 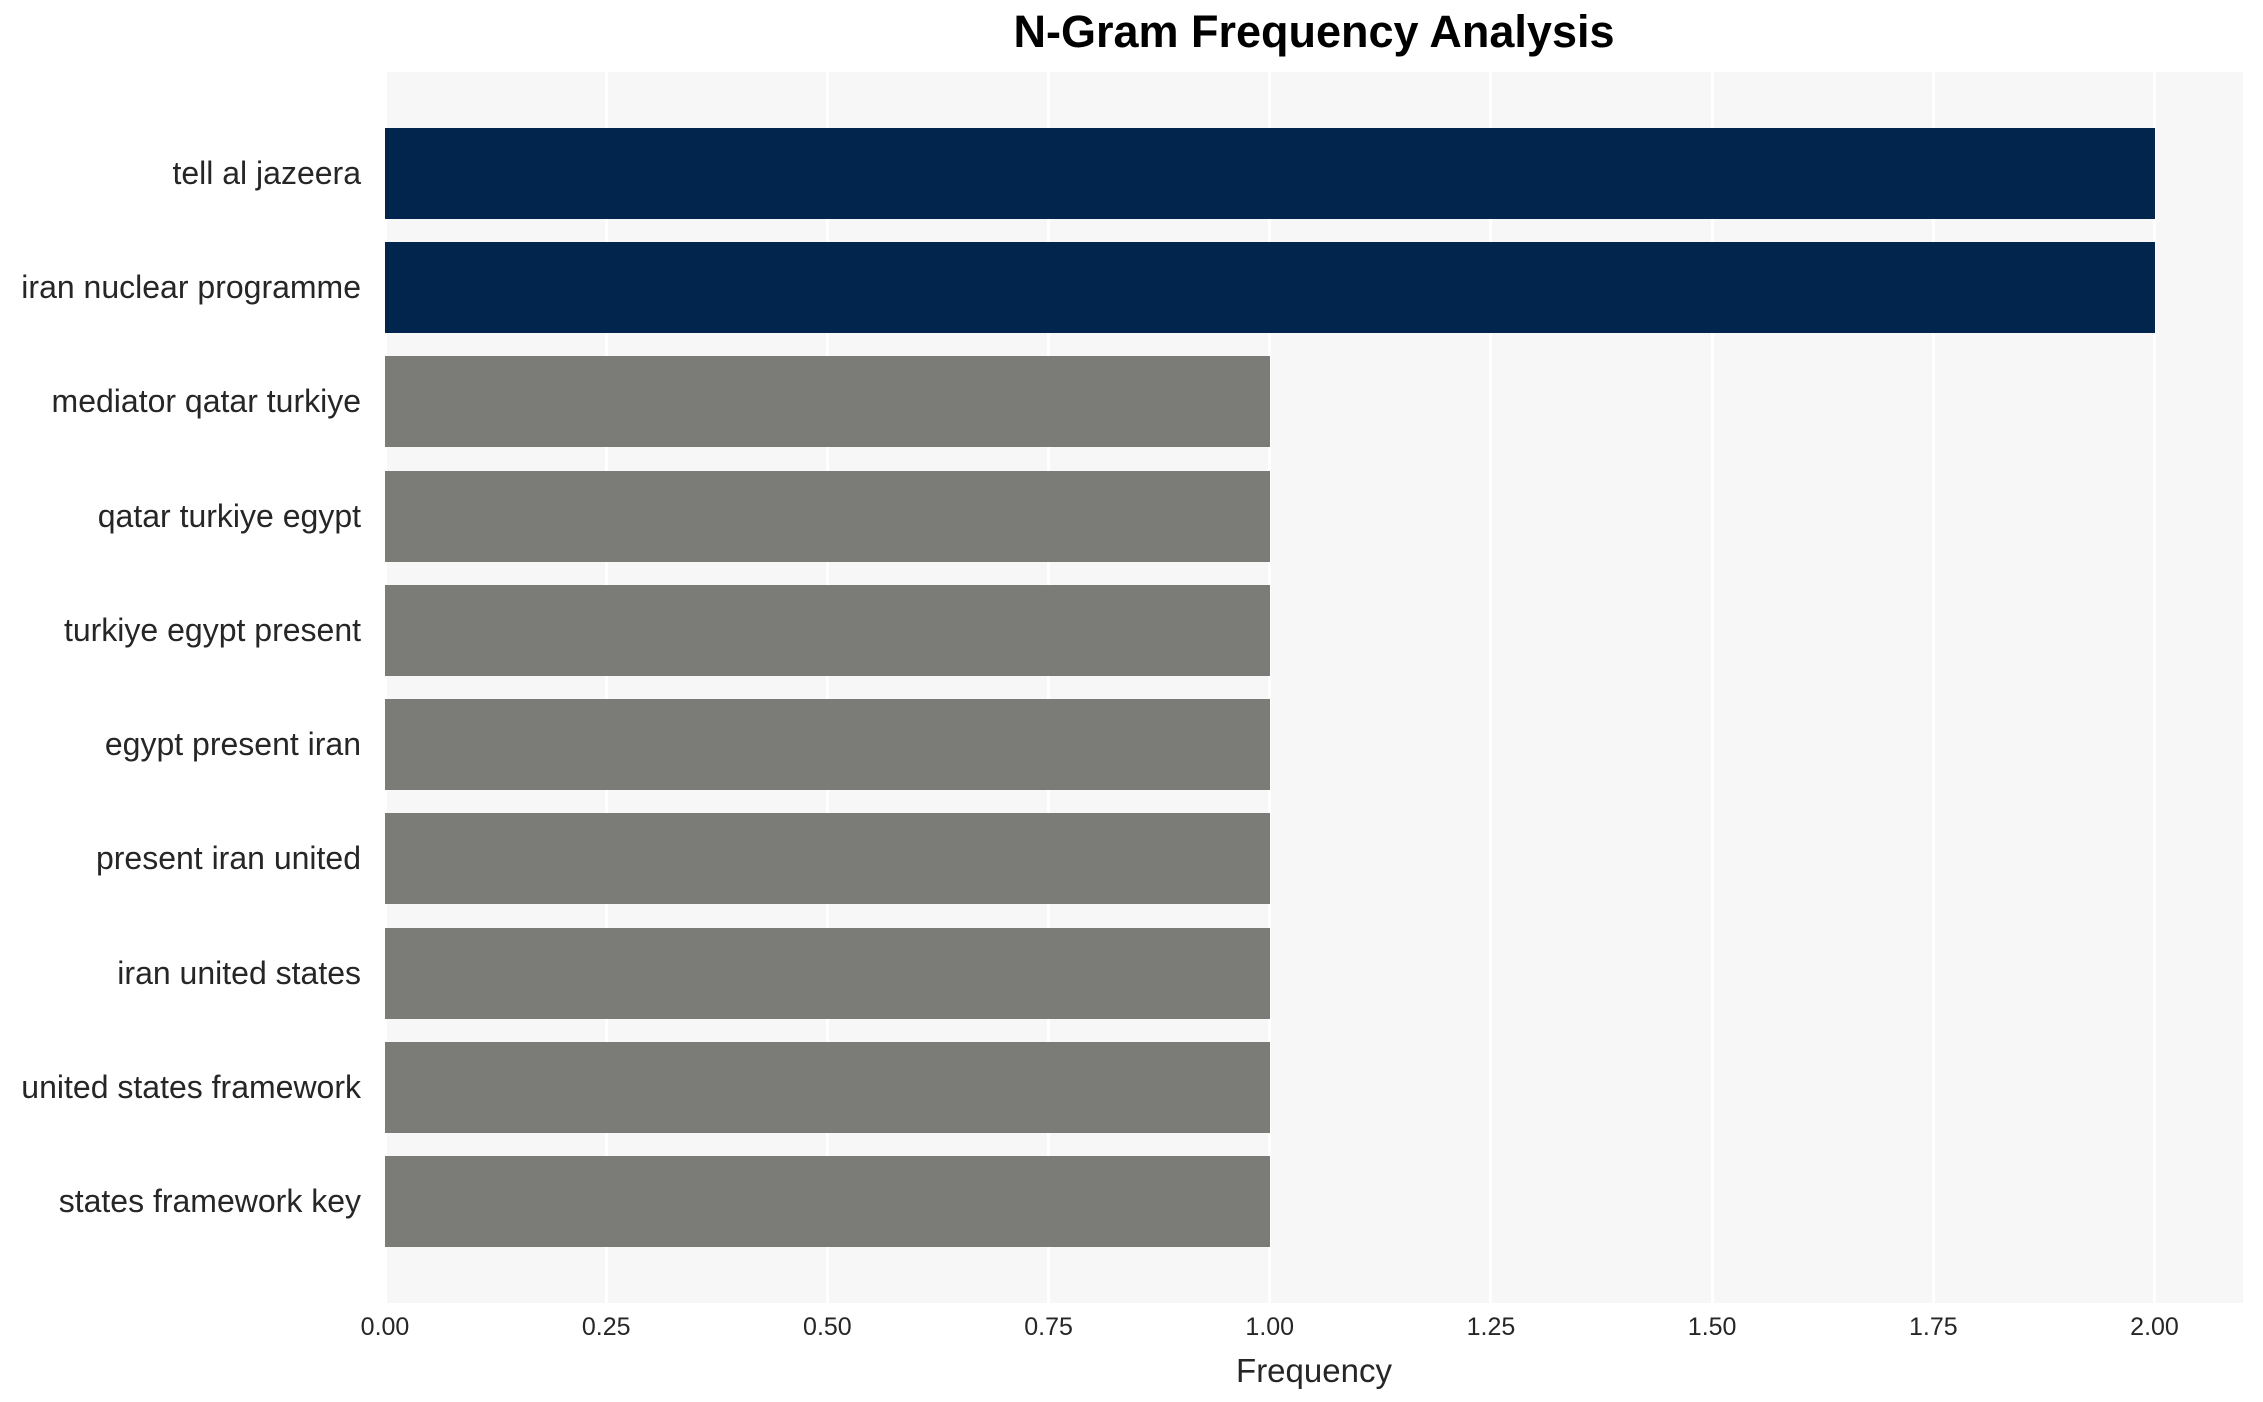 I want to click on bar-row: qatar turkiye egypt, so click(x=1131, y=516).